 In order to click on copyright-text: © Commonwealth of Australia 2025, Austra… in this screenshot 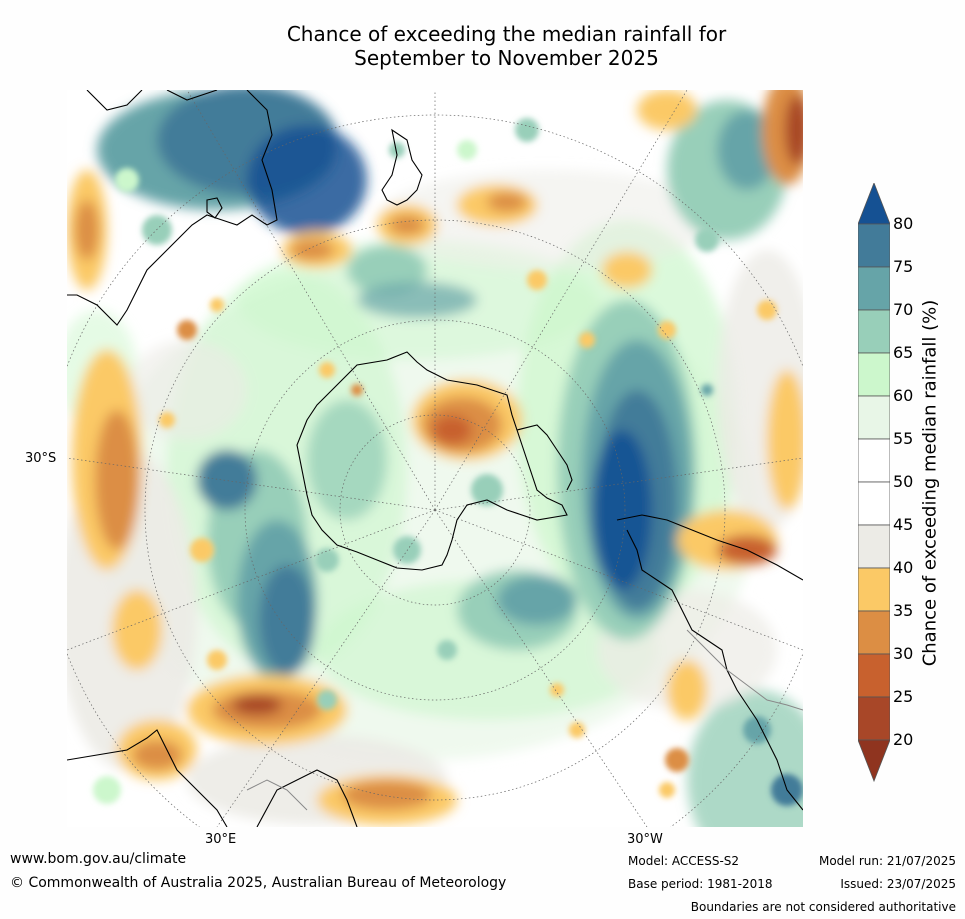, I will do `click(258, 883)`.